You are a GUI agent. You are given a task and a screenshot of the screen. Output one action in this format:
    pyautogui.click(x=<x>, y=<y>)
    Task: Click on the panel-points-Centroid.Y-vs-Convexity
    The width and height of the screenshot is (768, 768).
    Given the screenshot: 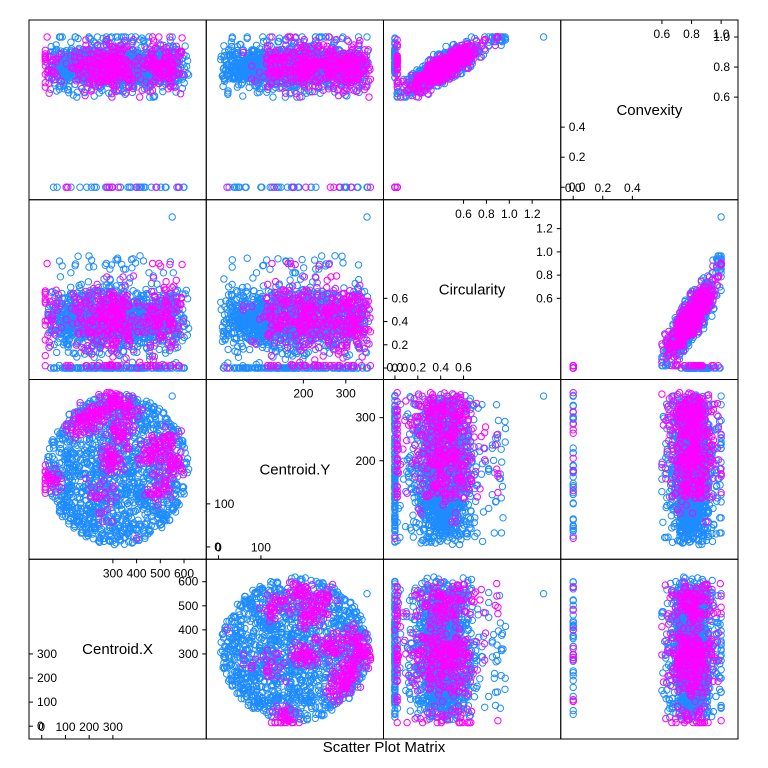 What is the action you would take?
    pyautogui.click(x=296, y=112)
    